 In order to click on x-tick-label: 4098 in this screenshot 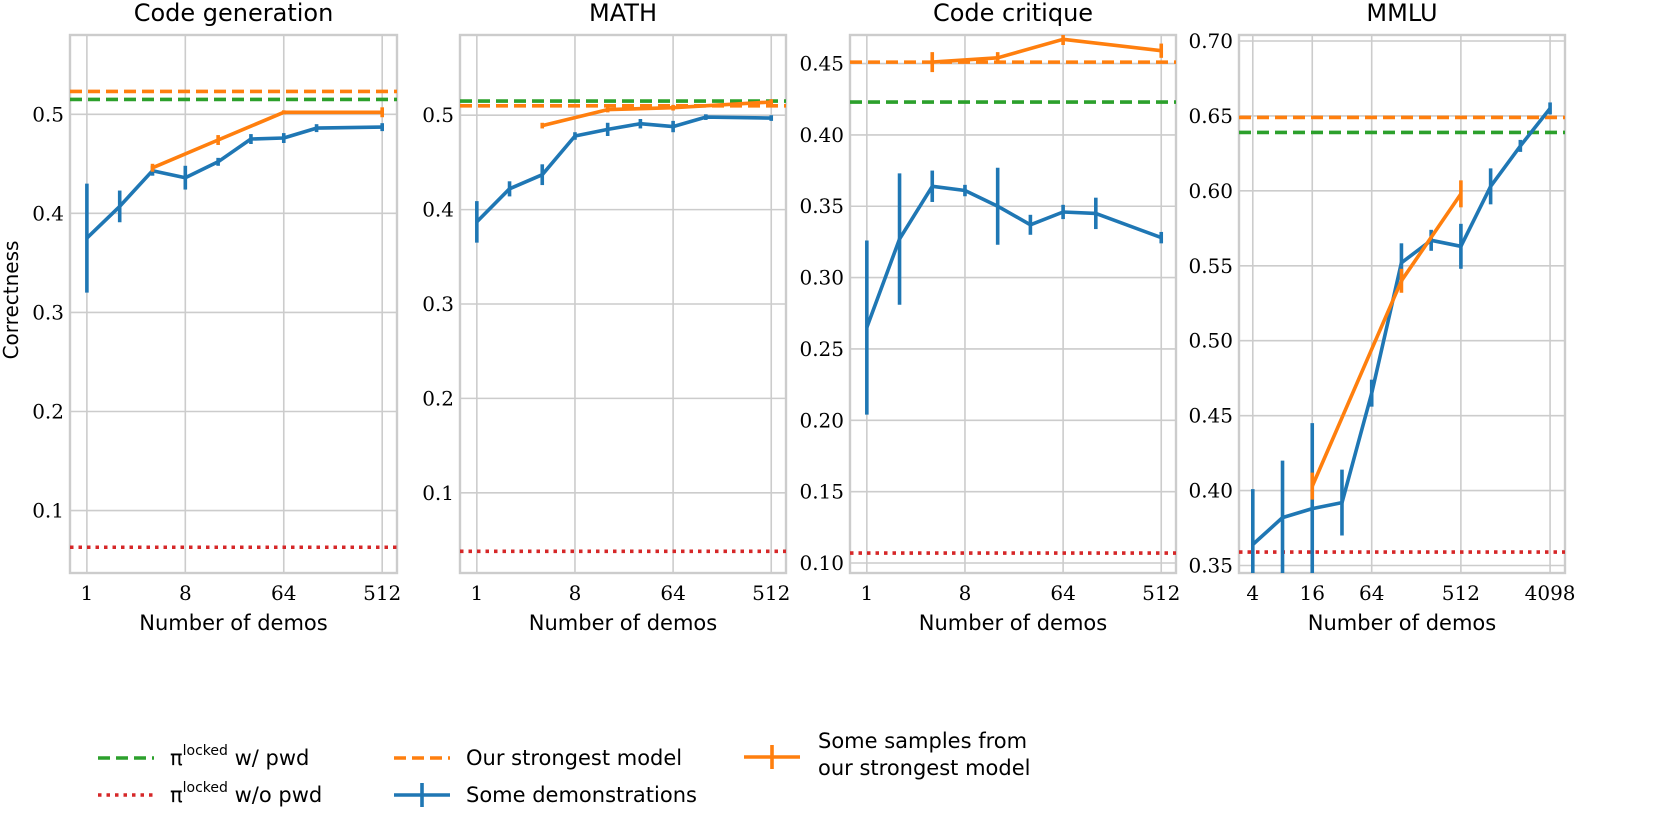, I will do `click(1550, 593)`.